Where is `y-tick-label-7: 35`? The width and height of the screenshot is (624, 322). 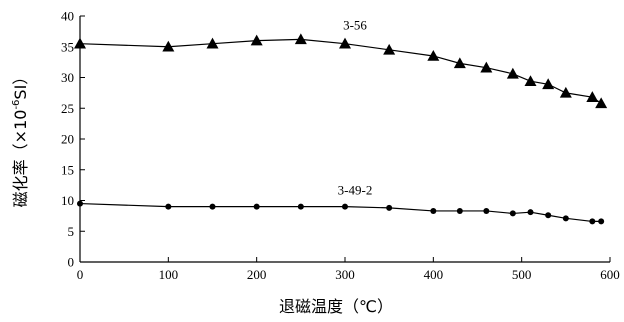
y-tick-label-7: 35 is located at coordinates (67, 46).